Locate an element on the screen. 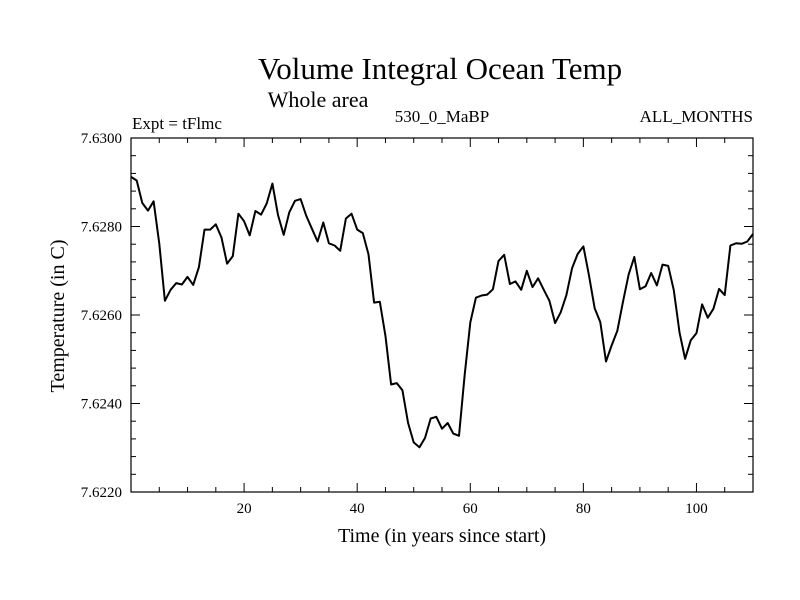 The width and height of the screenshot is (800, 600). y-tick-label: 7.6280 is located at coordinates (101, 228).